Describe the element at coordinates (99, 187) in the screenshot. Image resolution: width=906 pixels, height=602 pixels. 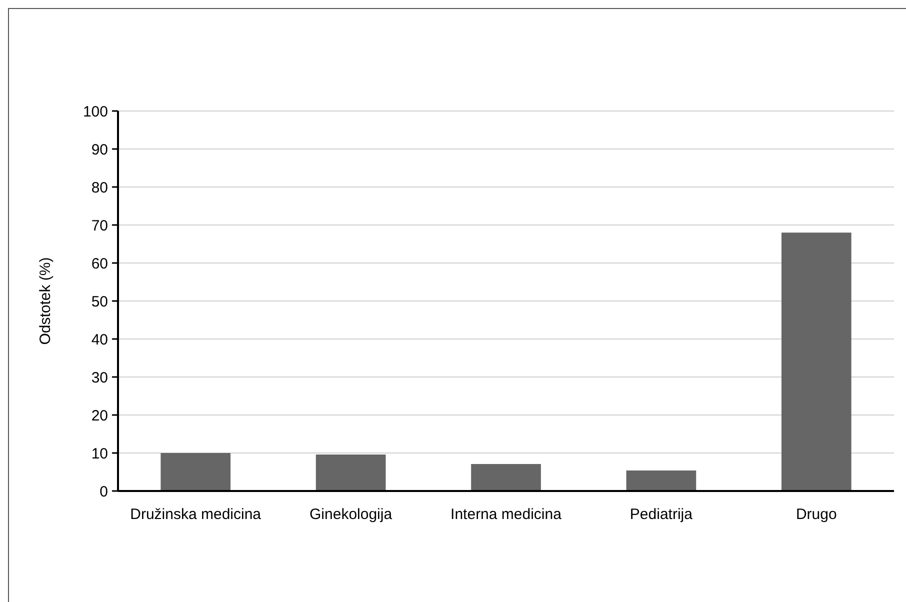
I see `y-tick-label: 80` at that location.